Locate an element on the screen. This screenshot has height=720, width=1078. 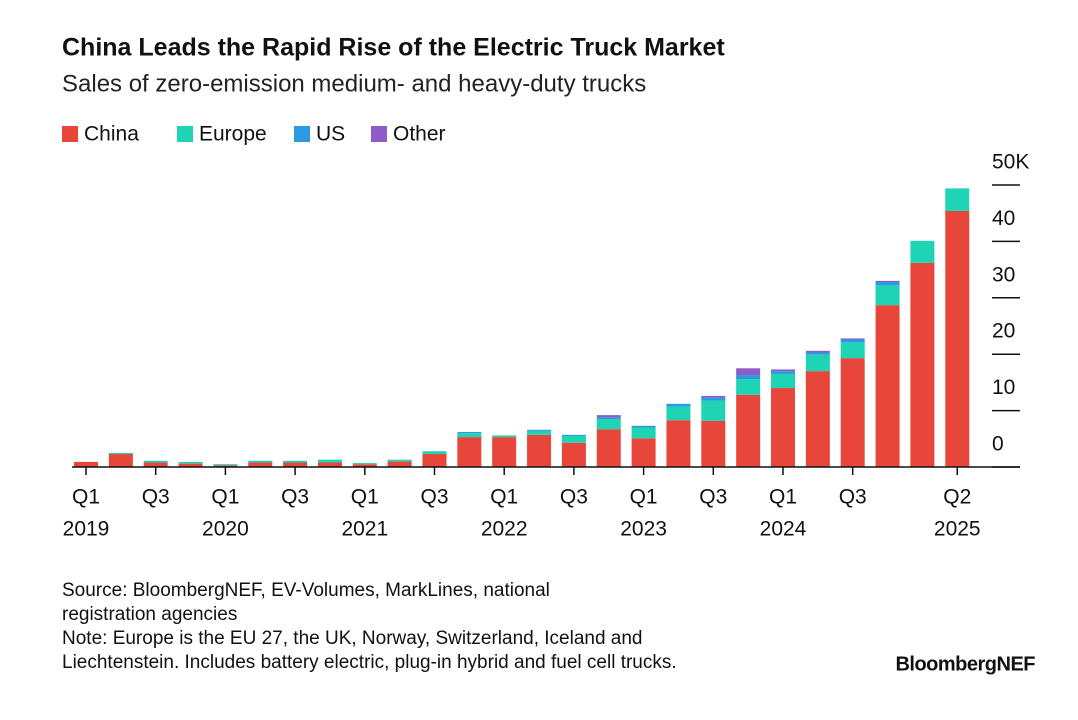
legend-label: China is located at coordinates (111, 134).